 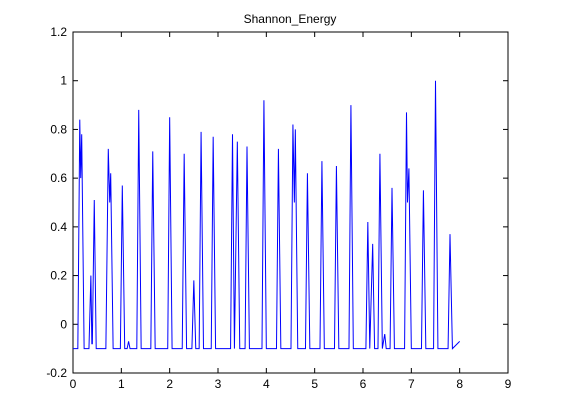 I want to click on x-tick-label: 7, so click(x=411, y=384).